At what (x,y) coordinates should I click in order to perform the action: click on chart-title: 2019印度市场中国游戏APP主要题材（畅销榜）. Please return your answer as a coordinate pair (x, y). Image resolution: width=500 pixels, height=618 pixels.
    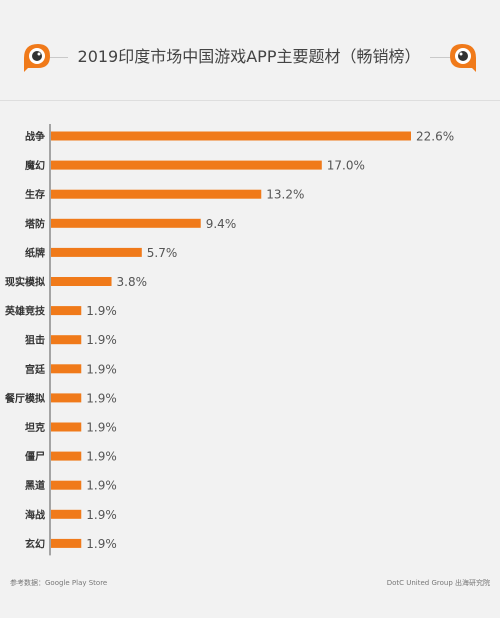
    Looking at the image, I should click on (249, 56).